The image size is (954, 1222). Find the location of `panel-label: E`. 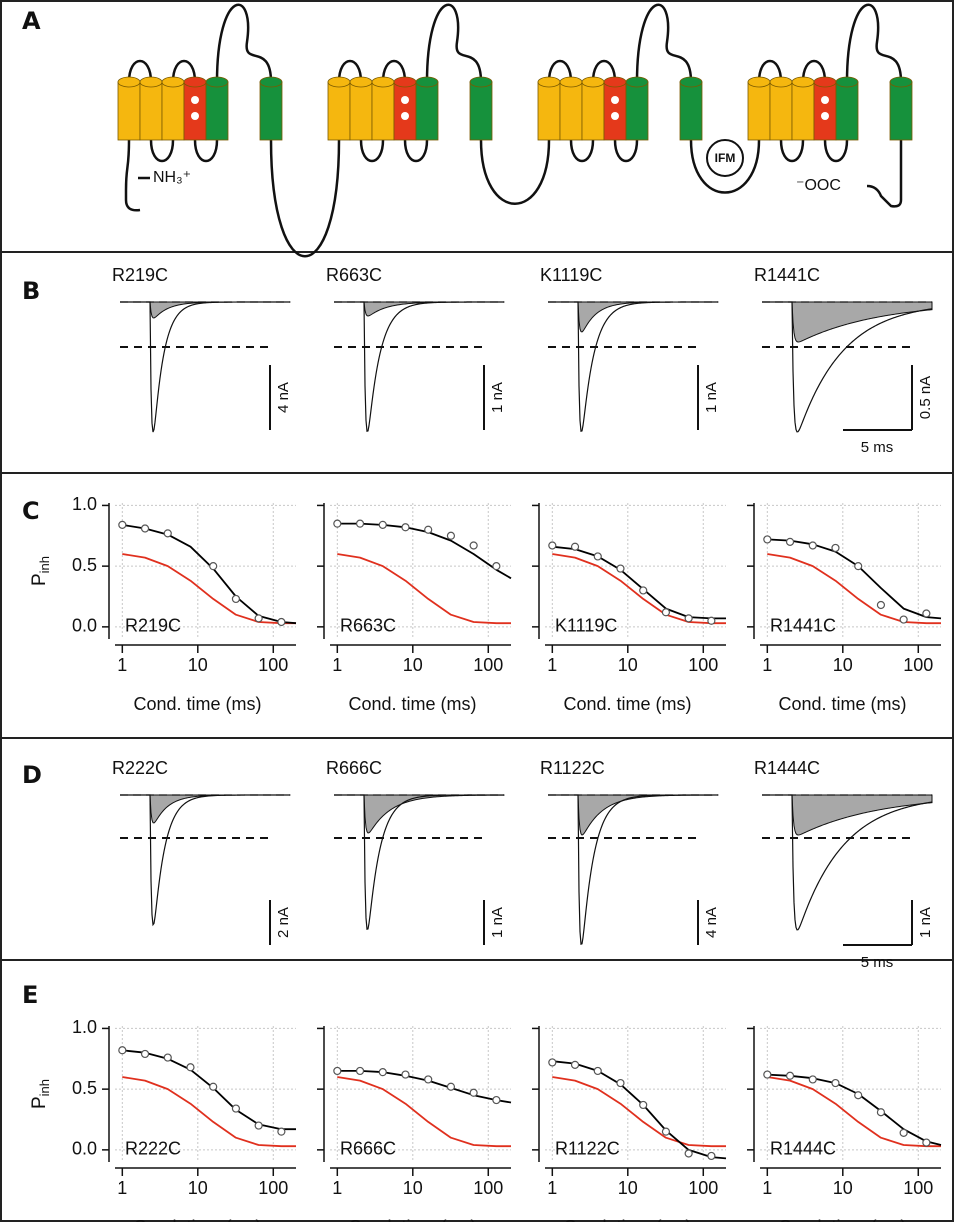

panel-label: E is located at coordinates (30, 995).